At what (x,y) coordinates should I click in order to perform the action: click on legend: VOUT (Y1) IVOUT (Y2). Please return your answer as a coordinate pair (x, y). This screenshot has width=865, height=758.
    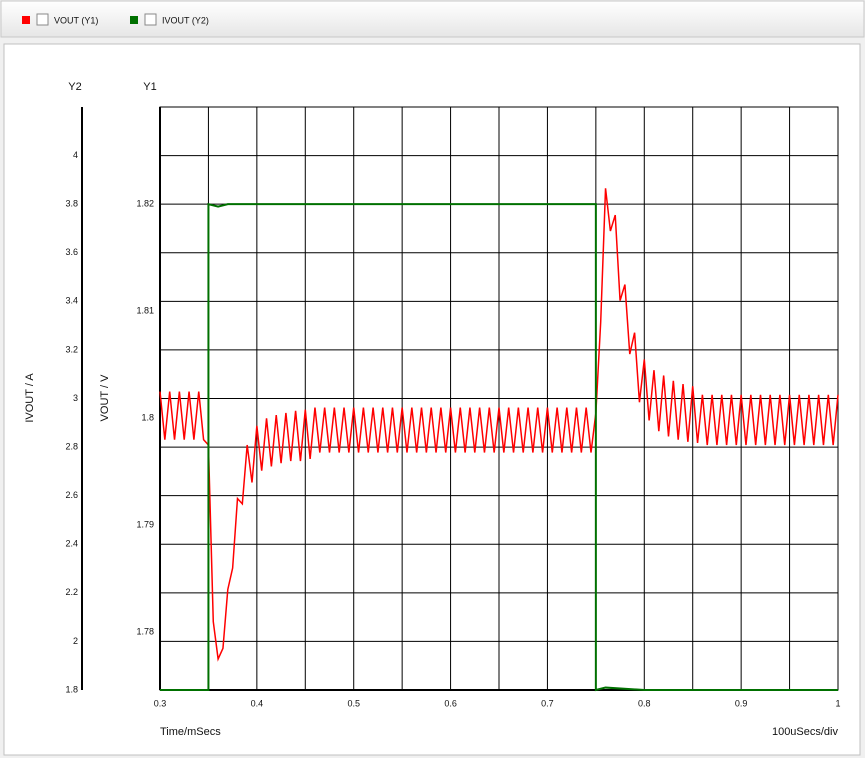
    Looking at the image, I should click on (115, 19).